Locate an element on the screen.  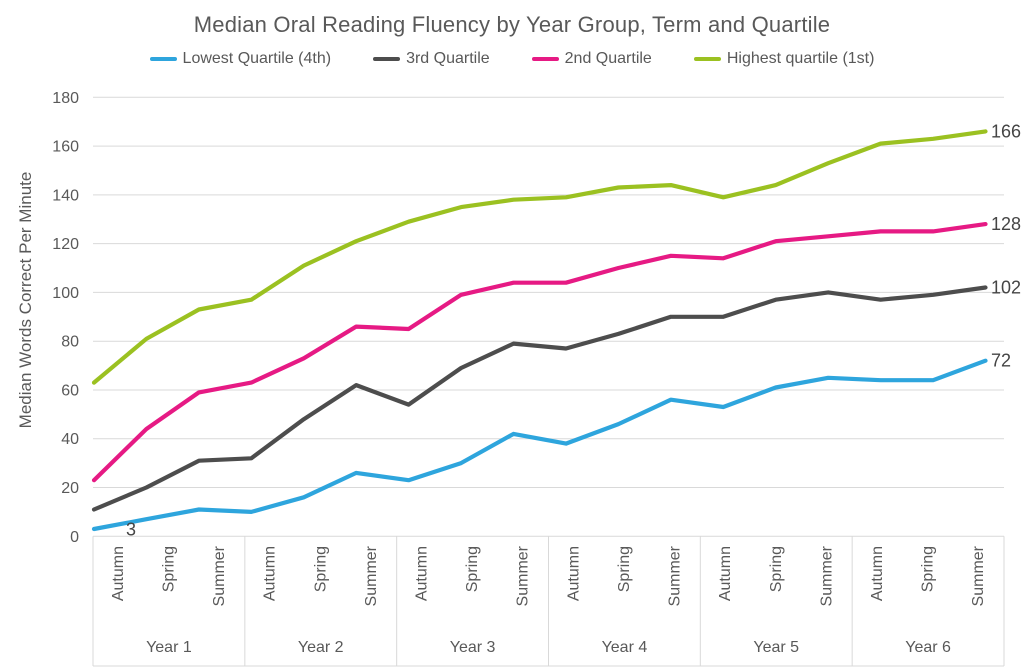
term-label-year-5-autumn: Autumn is located at coordinates (725, 573).